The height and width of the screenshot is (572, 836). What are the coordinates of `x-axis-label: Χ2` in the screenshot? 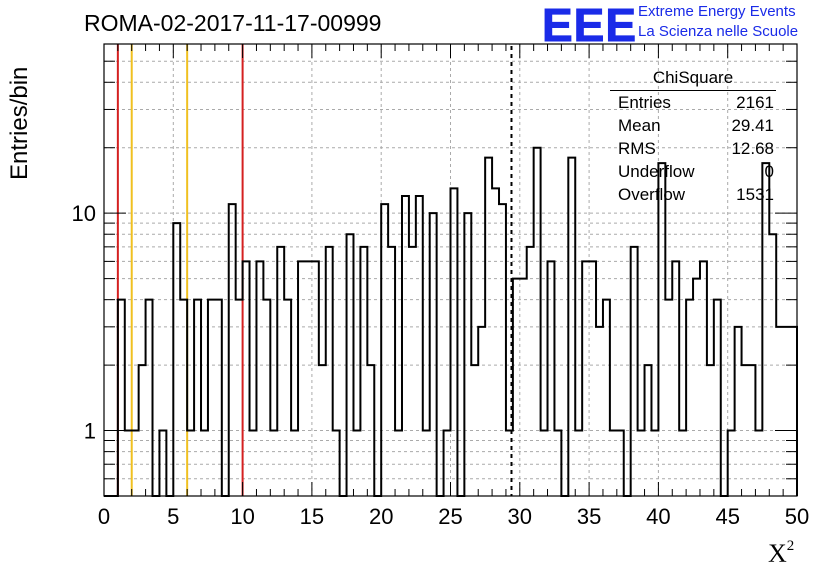 It's located at (781, 553).